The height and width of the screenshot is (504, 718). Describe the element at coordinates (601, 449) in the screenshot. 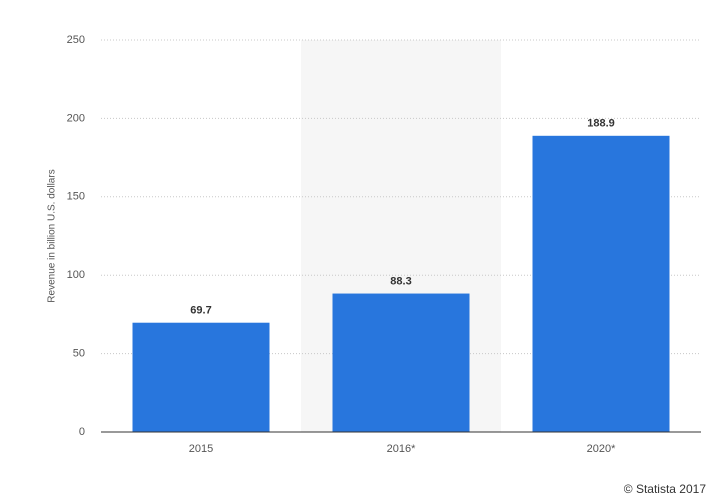

I see `x-tick-label: 2020*` at that location.